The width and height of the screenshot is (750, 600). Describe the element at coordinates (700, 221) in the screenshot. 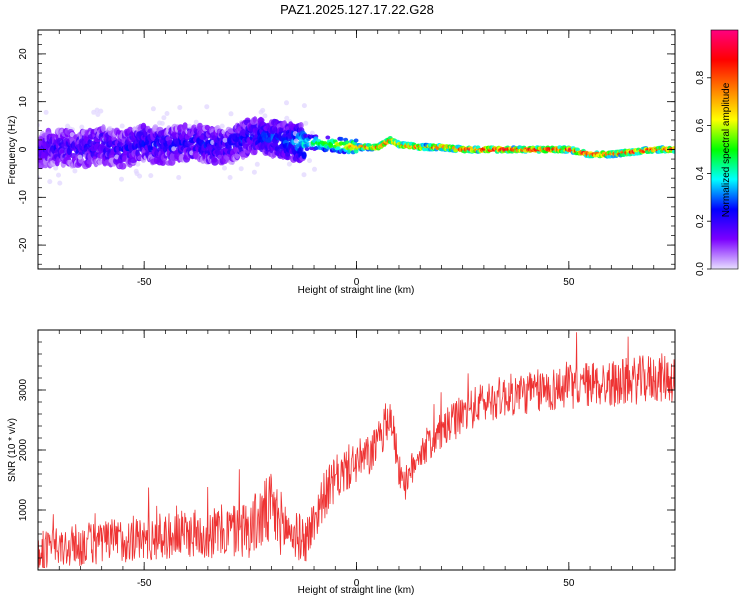

I see `colorbar-tick-label: 0.2` at that location.